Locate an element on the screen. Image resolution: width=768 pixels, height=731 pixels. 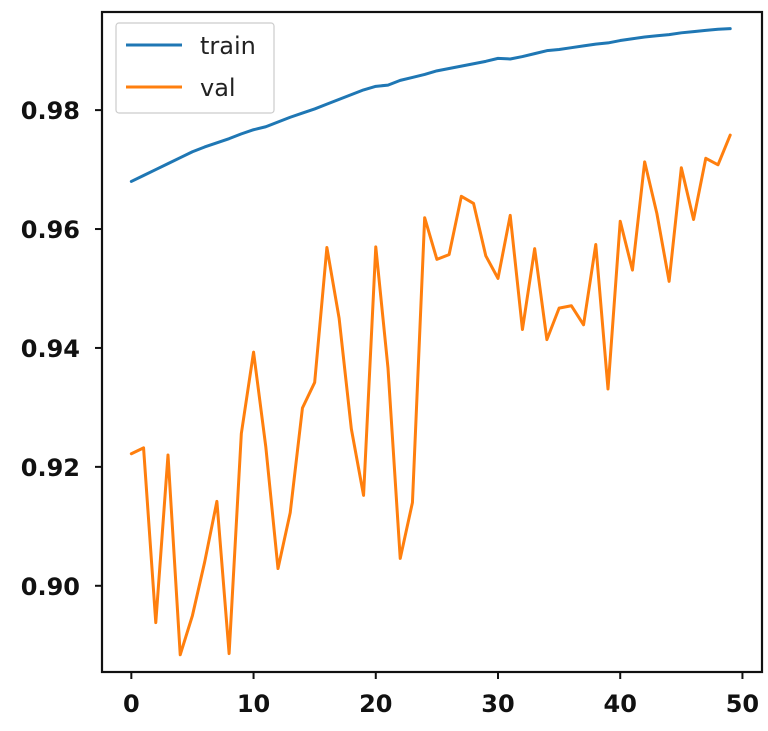
legend-label-val: val is located at coordinates (218, 88).